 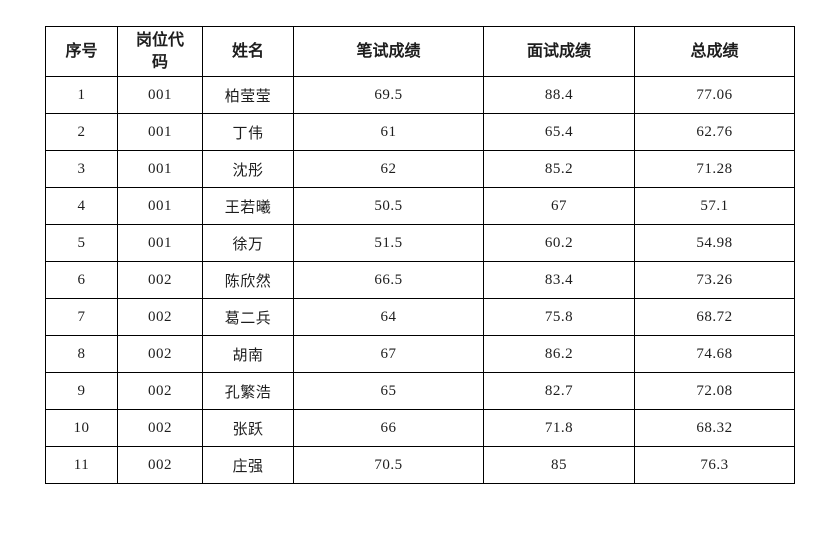 I want to click on cell-serial: 6, so click(x=81, y=280).